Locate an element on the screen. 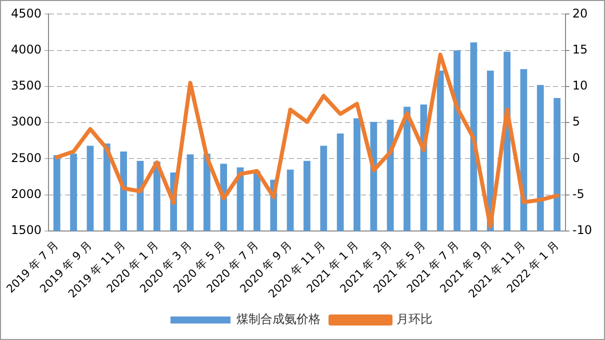 The image size is (605, 340). y2-tick-label: 0 is located at coordinates (576, 157).